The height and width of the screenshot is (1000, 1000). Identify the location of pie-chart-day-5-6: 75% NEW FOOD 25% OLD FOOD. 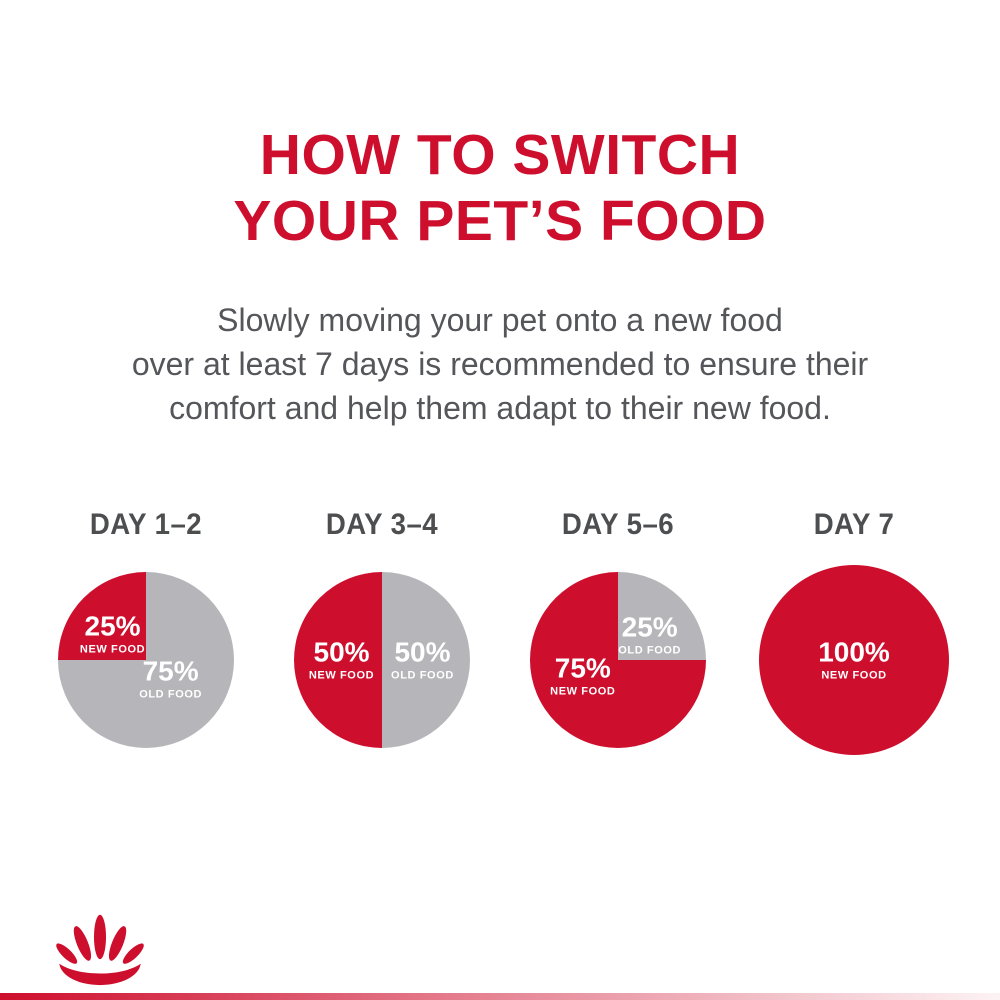
(618, 660).